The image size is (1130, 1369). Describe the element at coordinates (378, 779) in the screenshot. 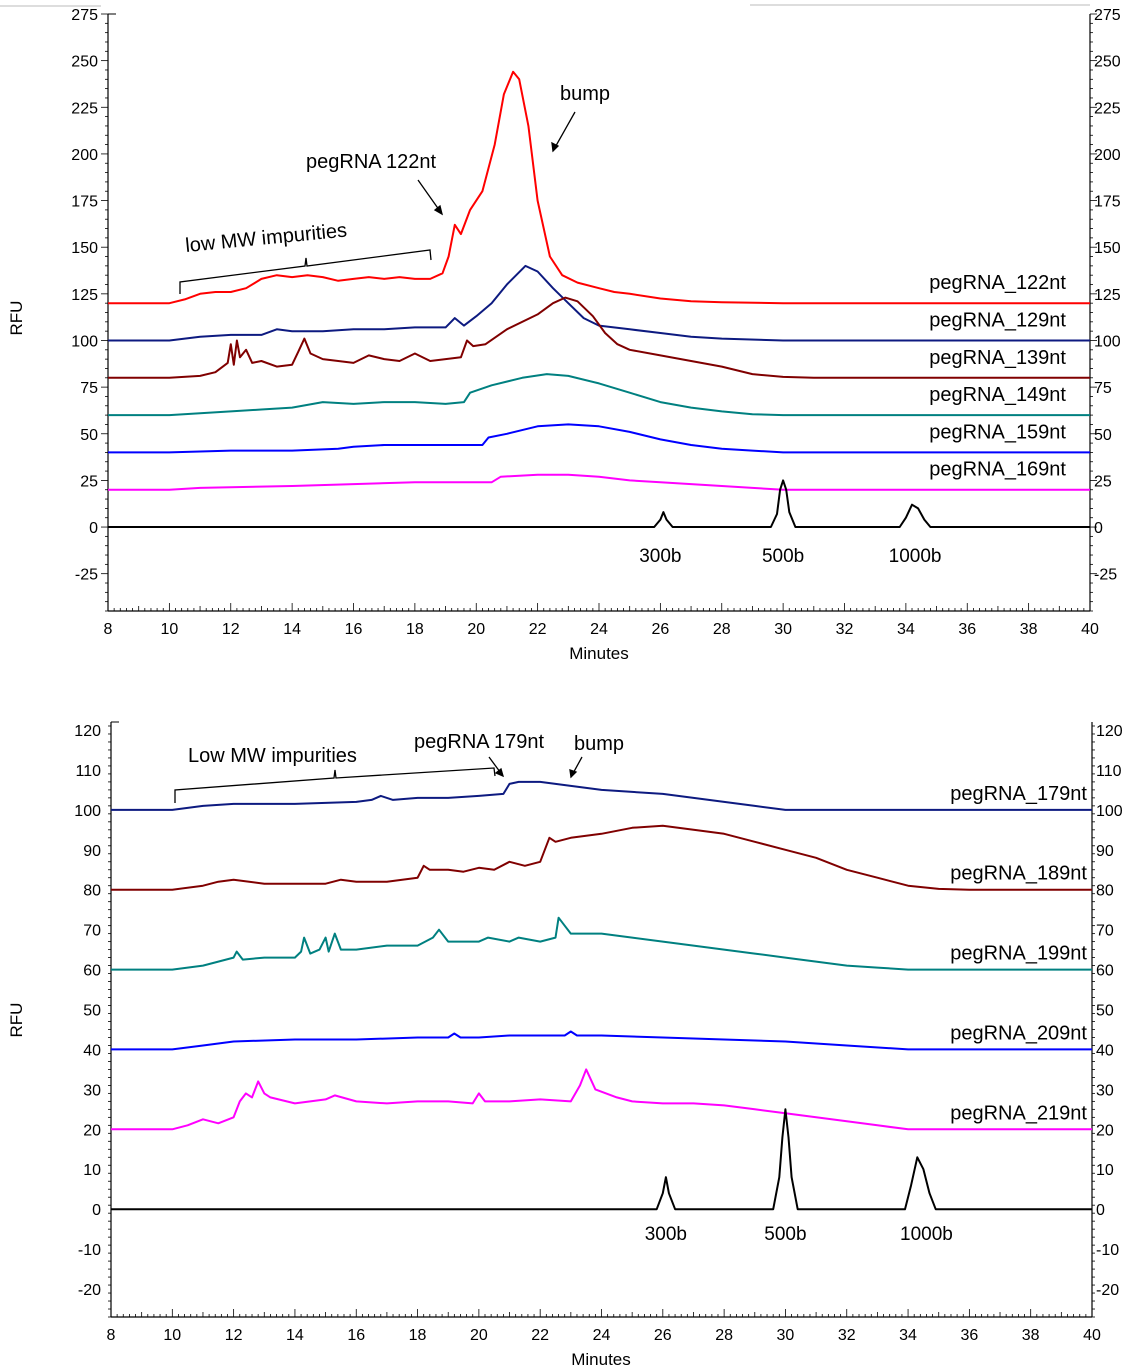

I see `annotation-arrows-bottom` at that location.